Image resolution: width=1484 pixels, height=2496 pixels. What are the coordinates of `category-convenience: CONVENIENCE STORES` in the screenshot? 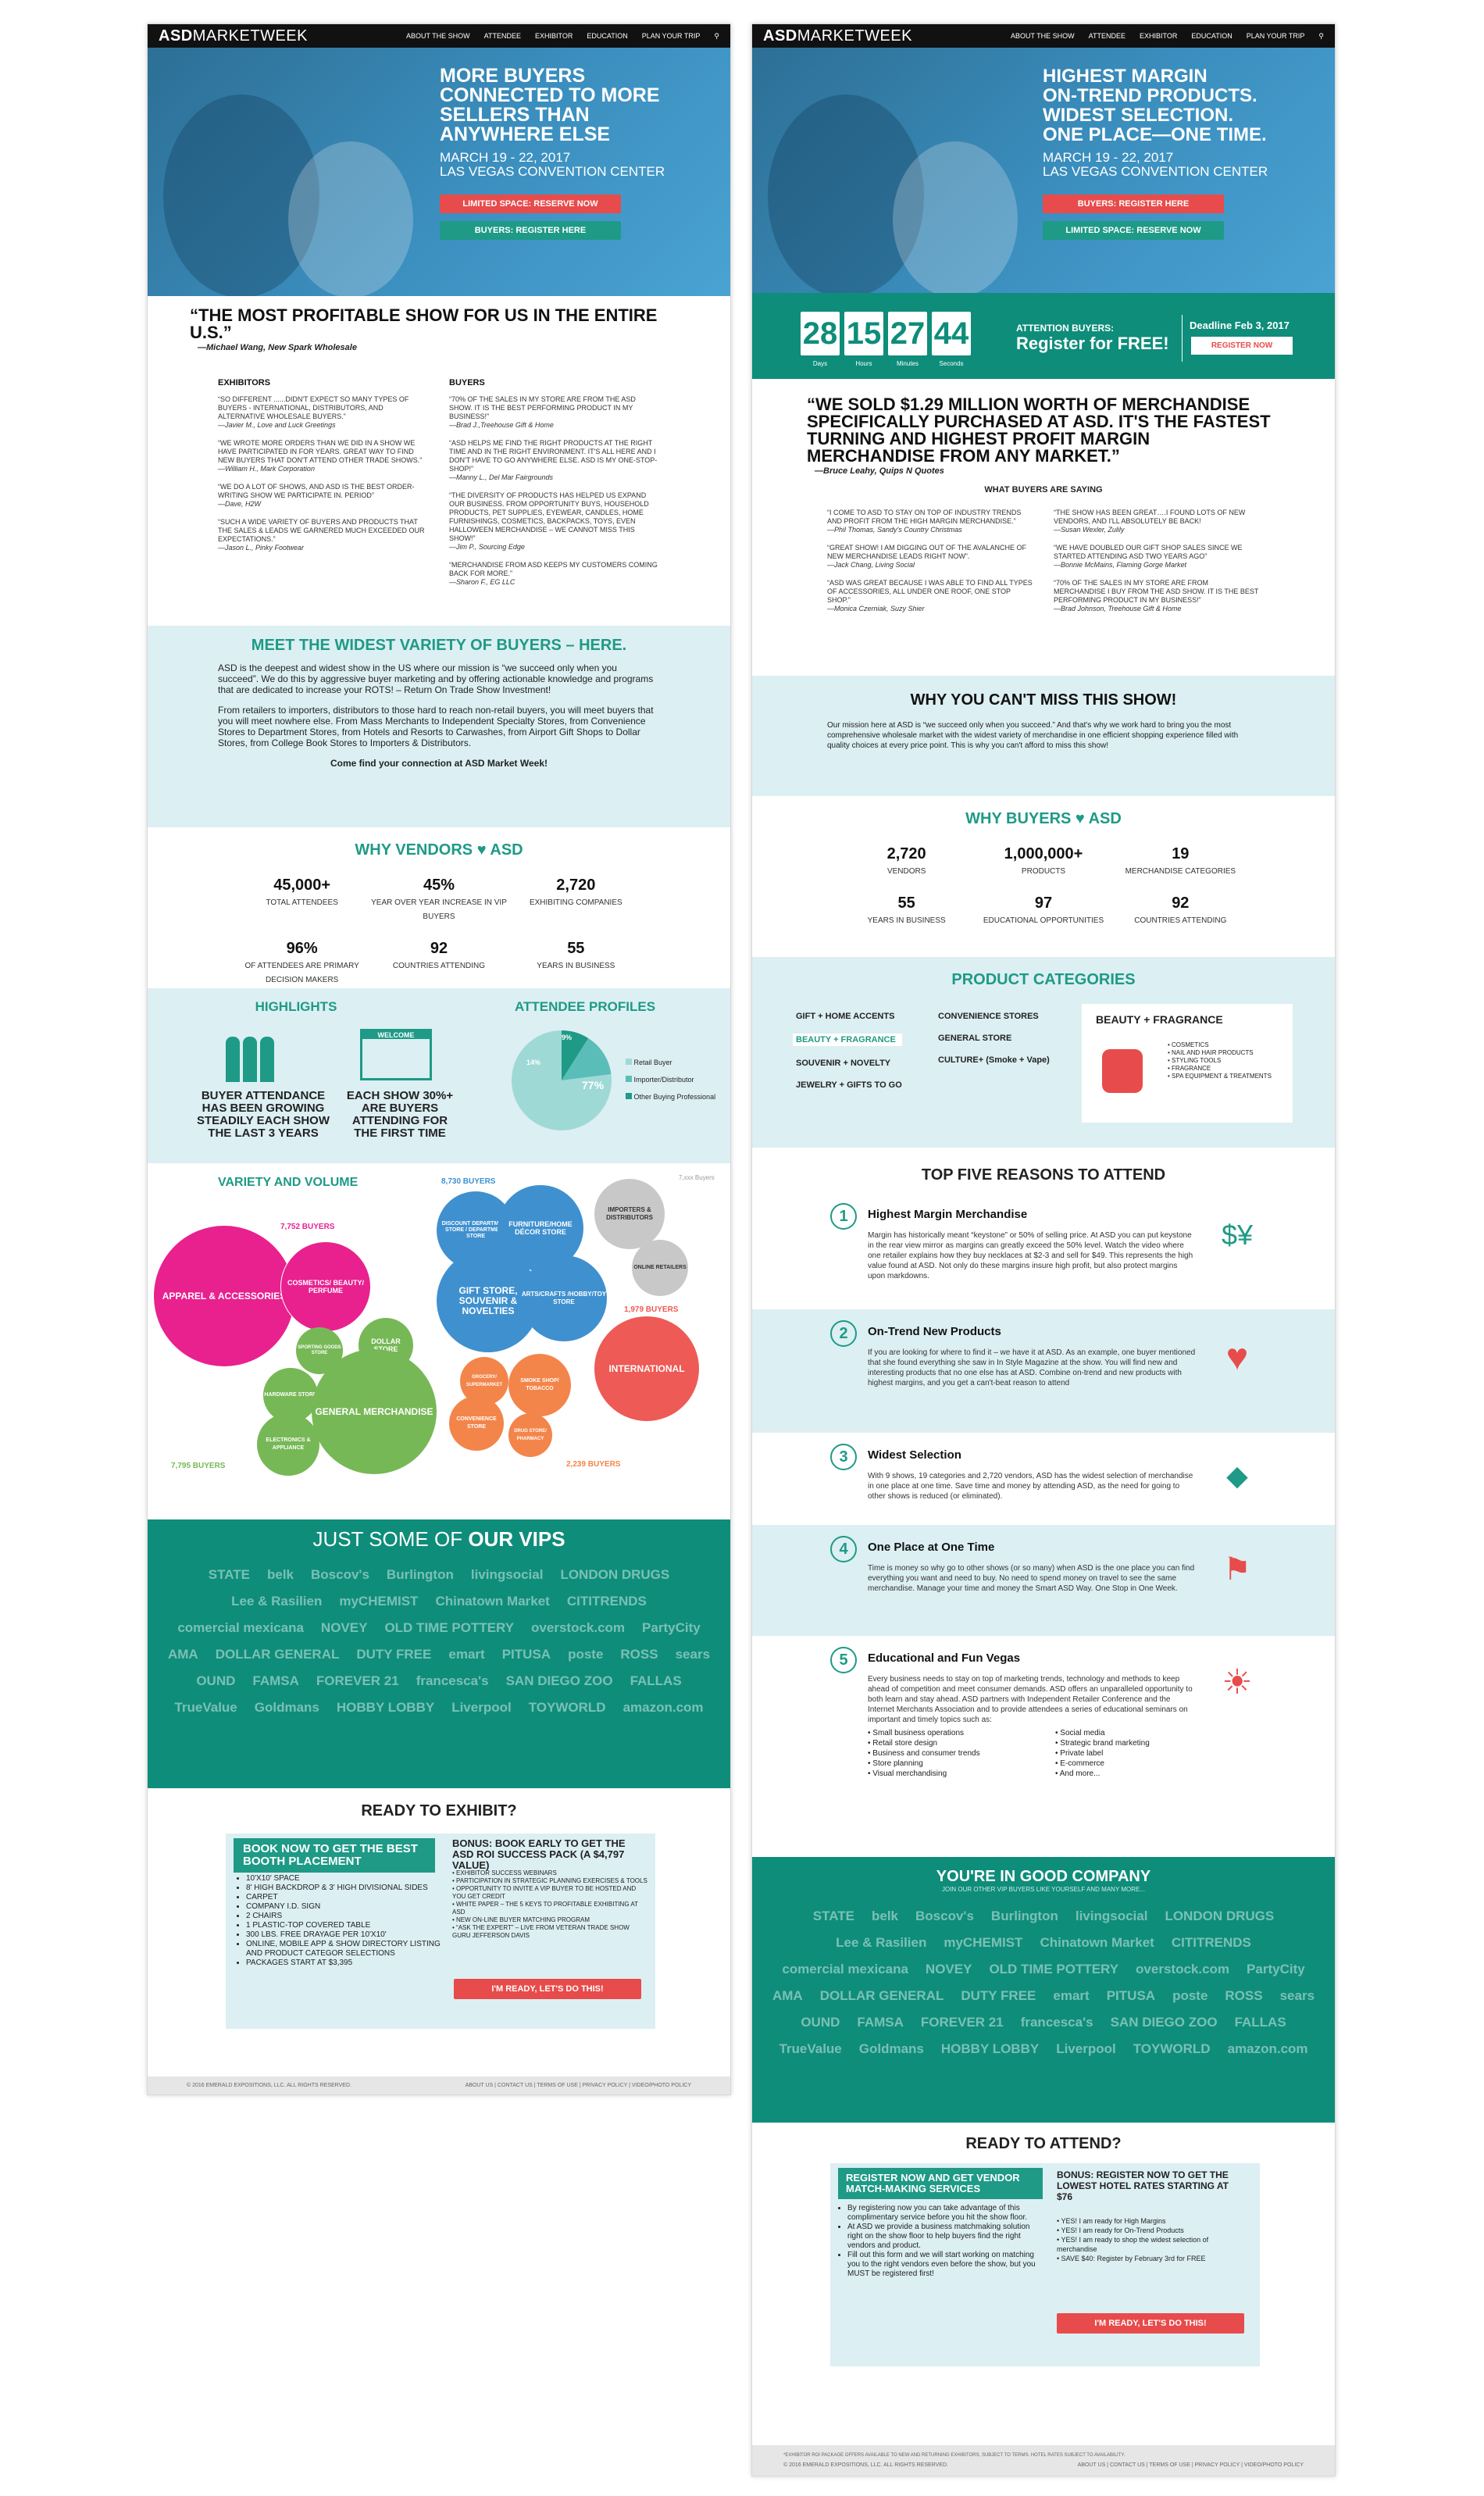 It's located at (988, 1016).